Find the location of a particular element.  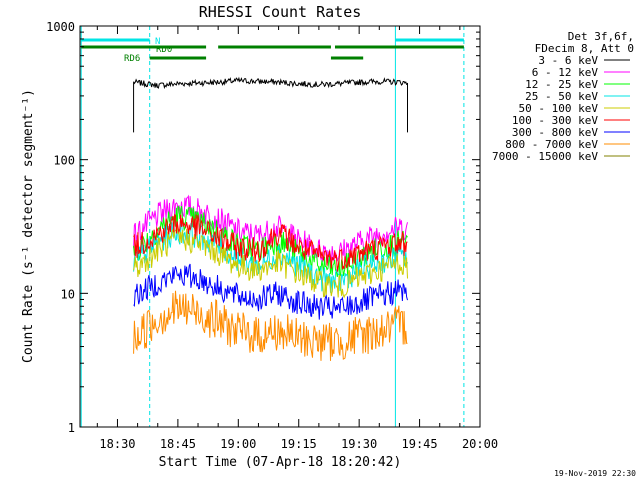

y-tick-label-3: 1000 is located at coordinates (60, 27).